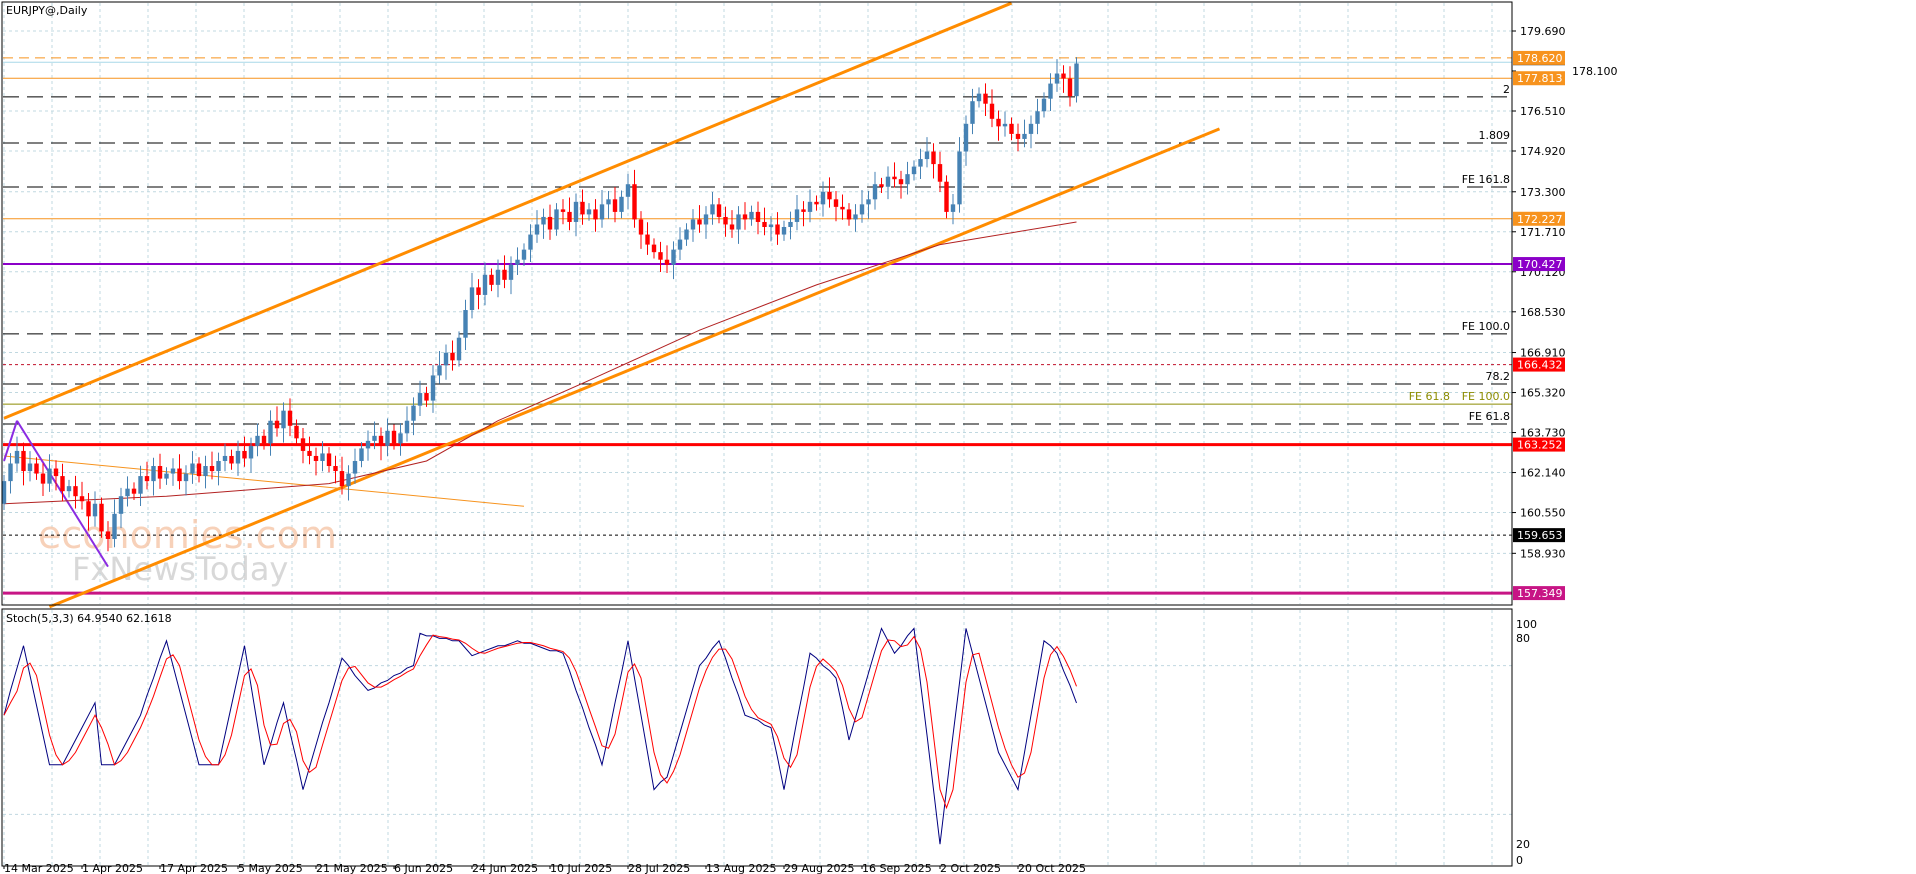  Describe the element at coordinates (1506, 89) in the screenshot. I see `level-label: 2` at that location.